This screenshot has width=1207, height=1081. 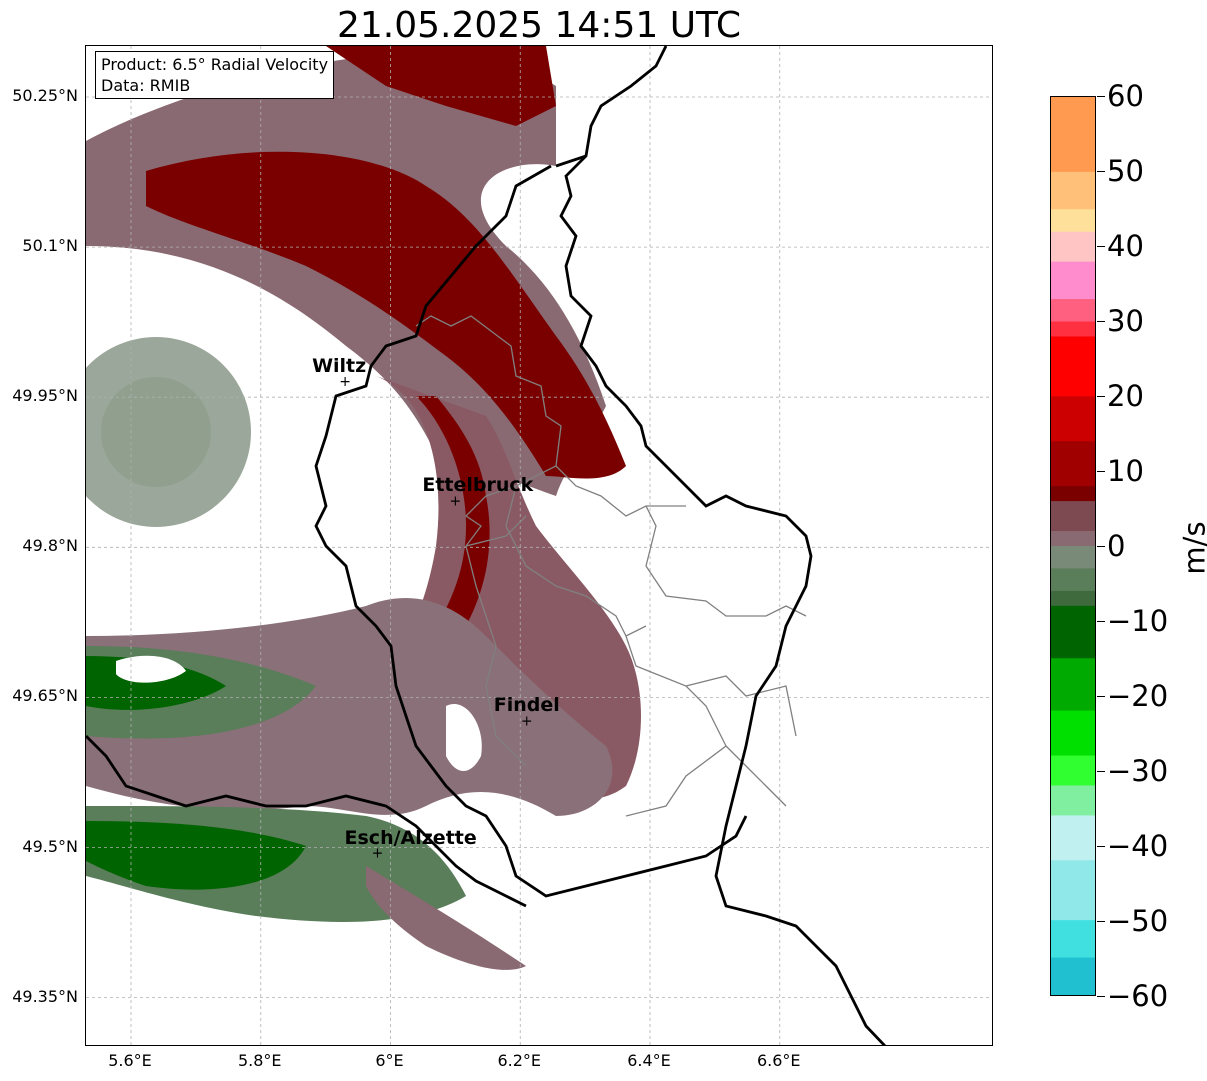 I want to click on lat-tick-label: 50.1°N, so click(x=50, y=246).